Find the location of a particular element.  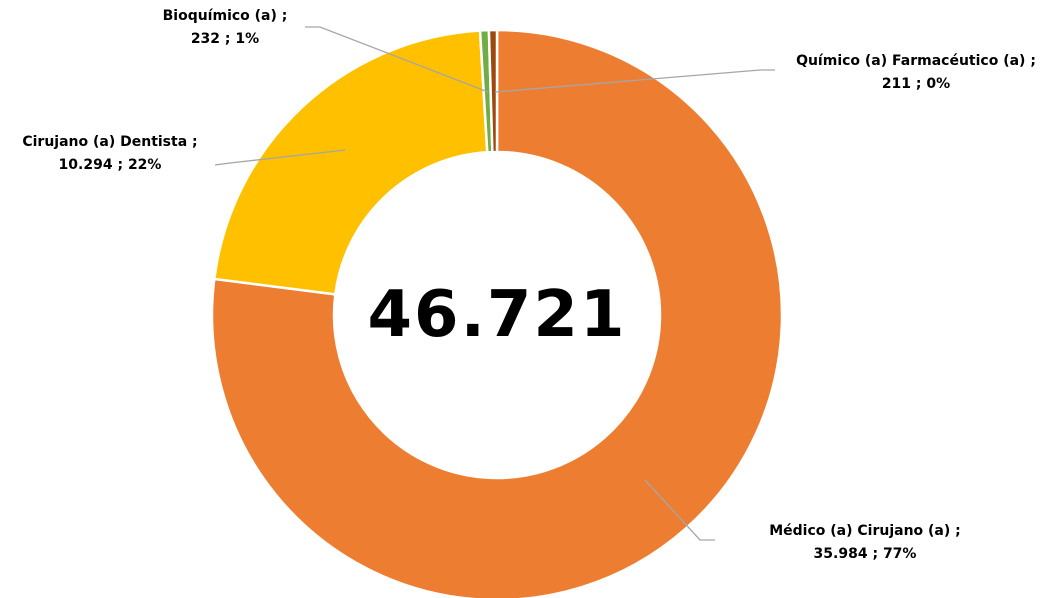

data-label: Bioquímico (a) ; 232 ; 1% is located at coordinates (225, 28).